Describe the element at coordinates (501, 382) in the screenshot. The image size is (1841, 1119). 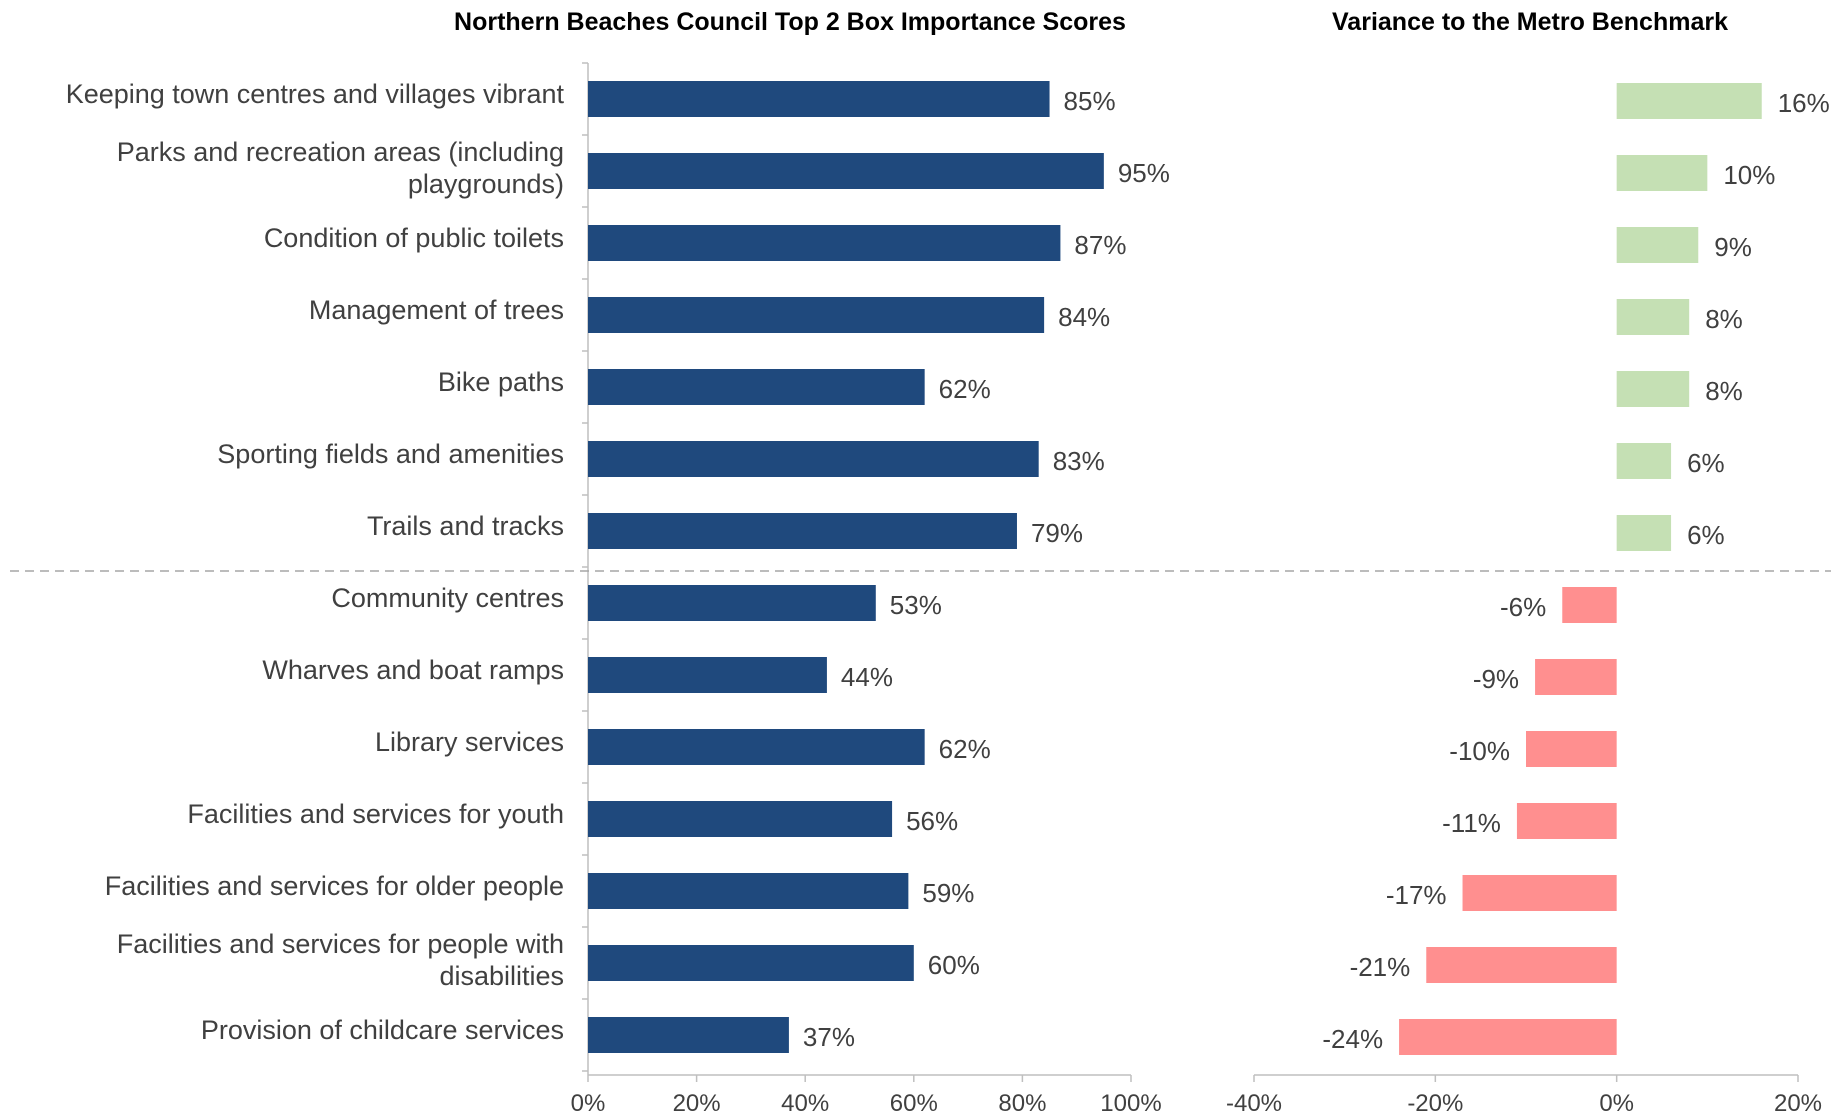
I see `category-label: Bike paths` at that location.